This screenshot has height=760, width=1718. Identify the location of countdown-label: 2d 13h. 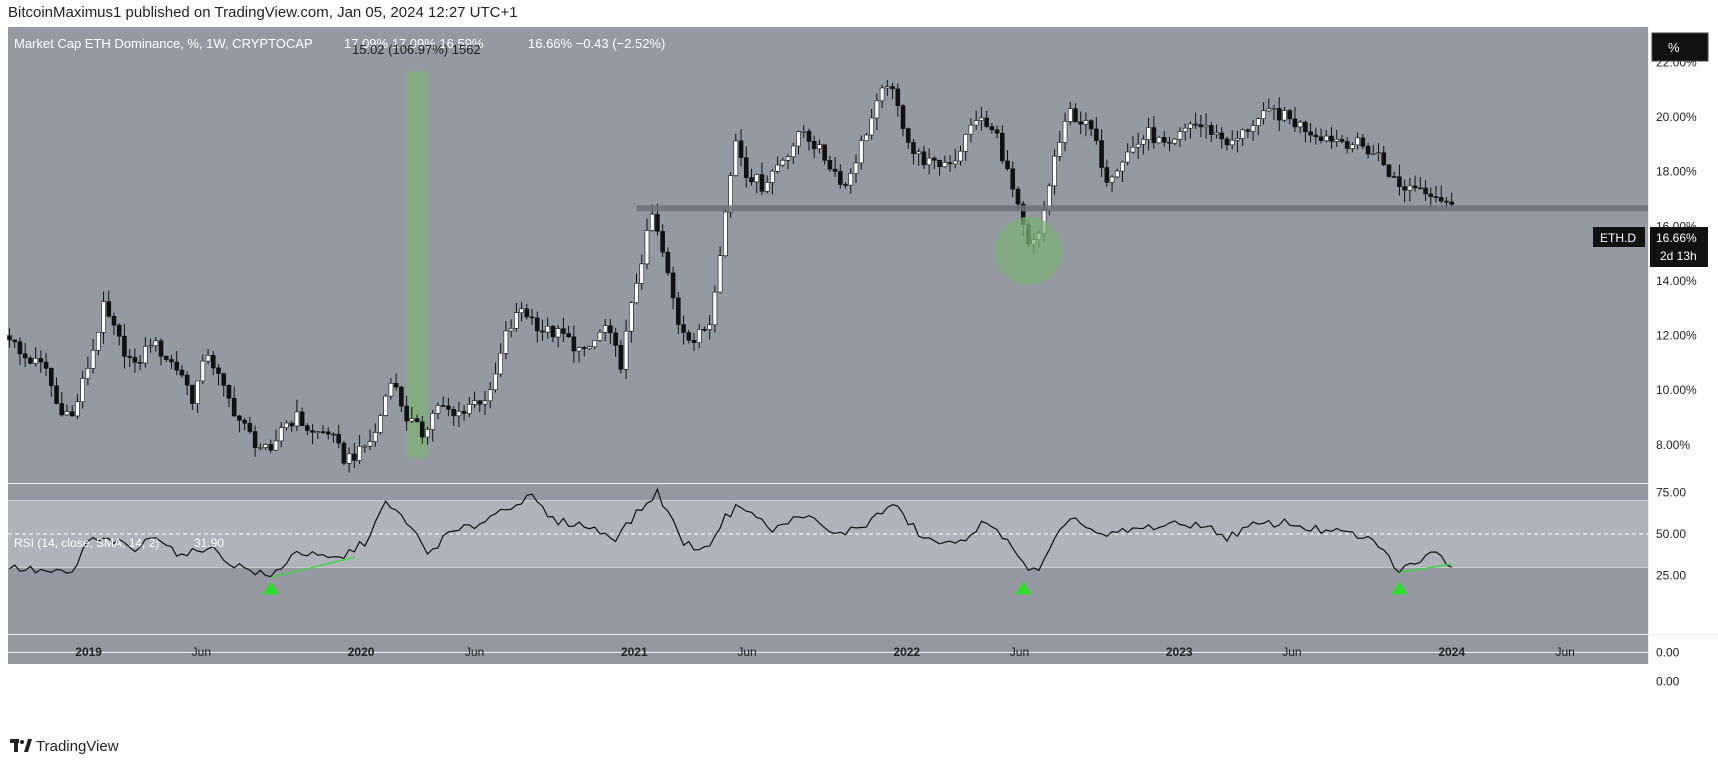
(1678, 256).